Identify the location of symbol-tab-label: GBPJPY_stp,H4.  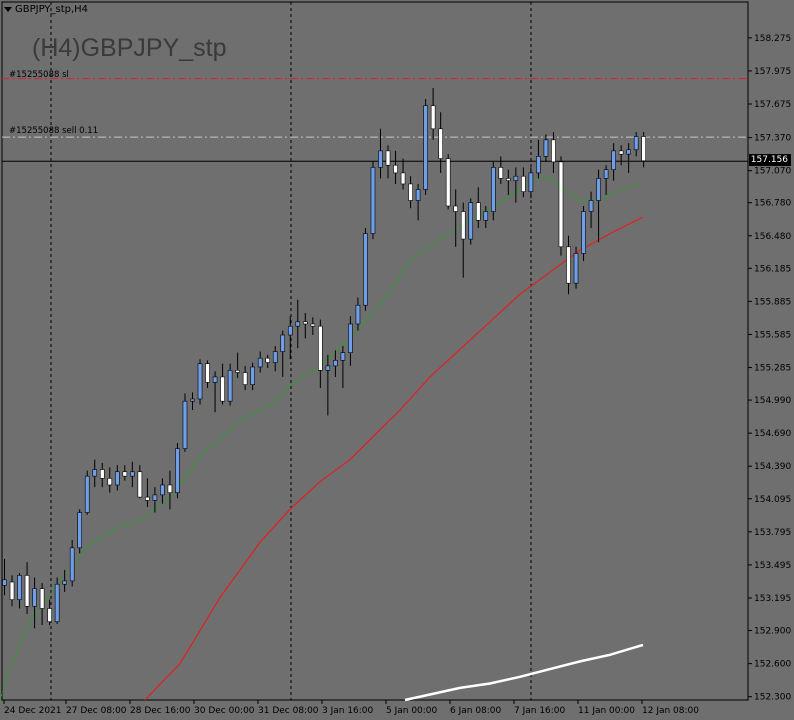
(52, 9).